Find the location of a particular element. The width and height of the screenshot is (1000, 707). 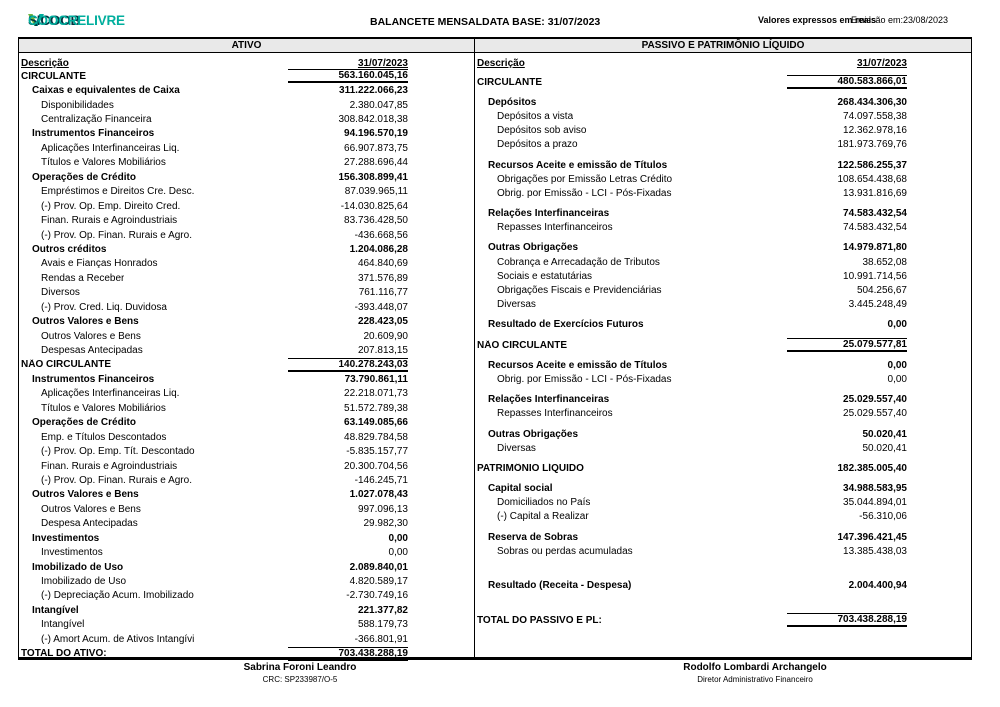

row-value: 20.609,90 is located at coordinates (386, 336).